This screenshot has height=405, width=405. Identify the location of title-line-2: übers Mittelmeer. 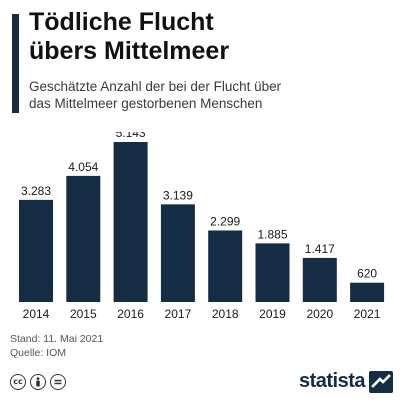
(129, 51).